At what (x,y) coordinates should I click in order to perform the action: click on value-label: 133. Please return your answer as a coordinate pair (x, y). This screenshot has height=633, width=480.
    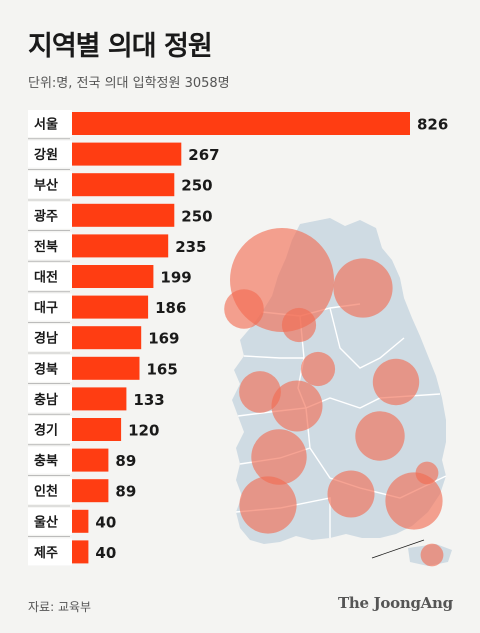
    Looking at the image, I should click on (148, 400).